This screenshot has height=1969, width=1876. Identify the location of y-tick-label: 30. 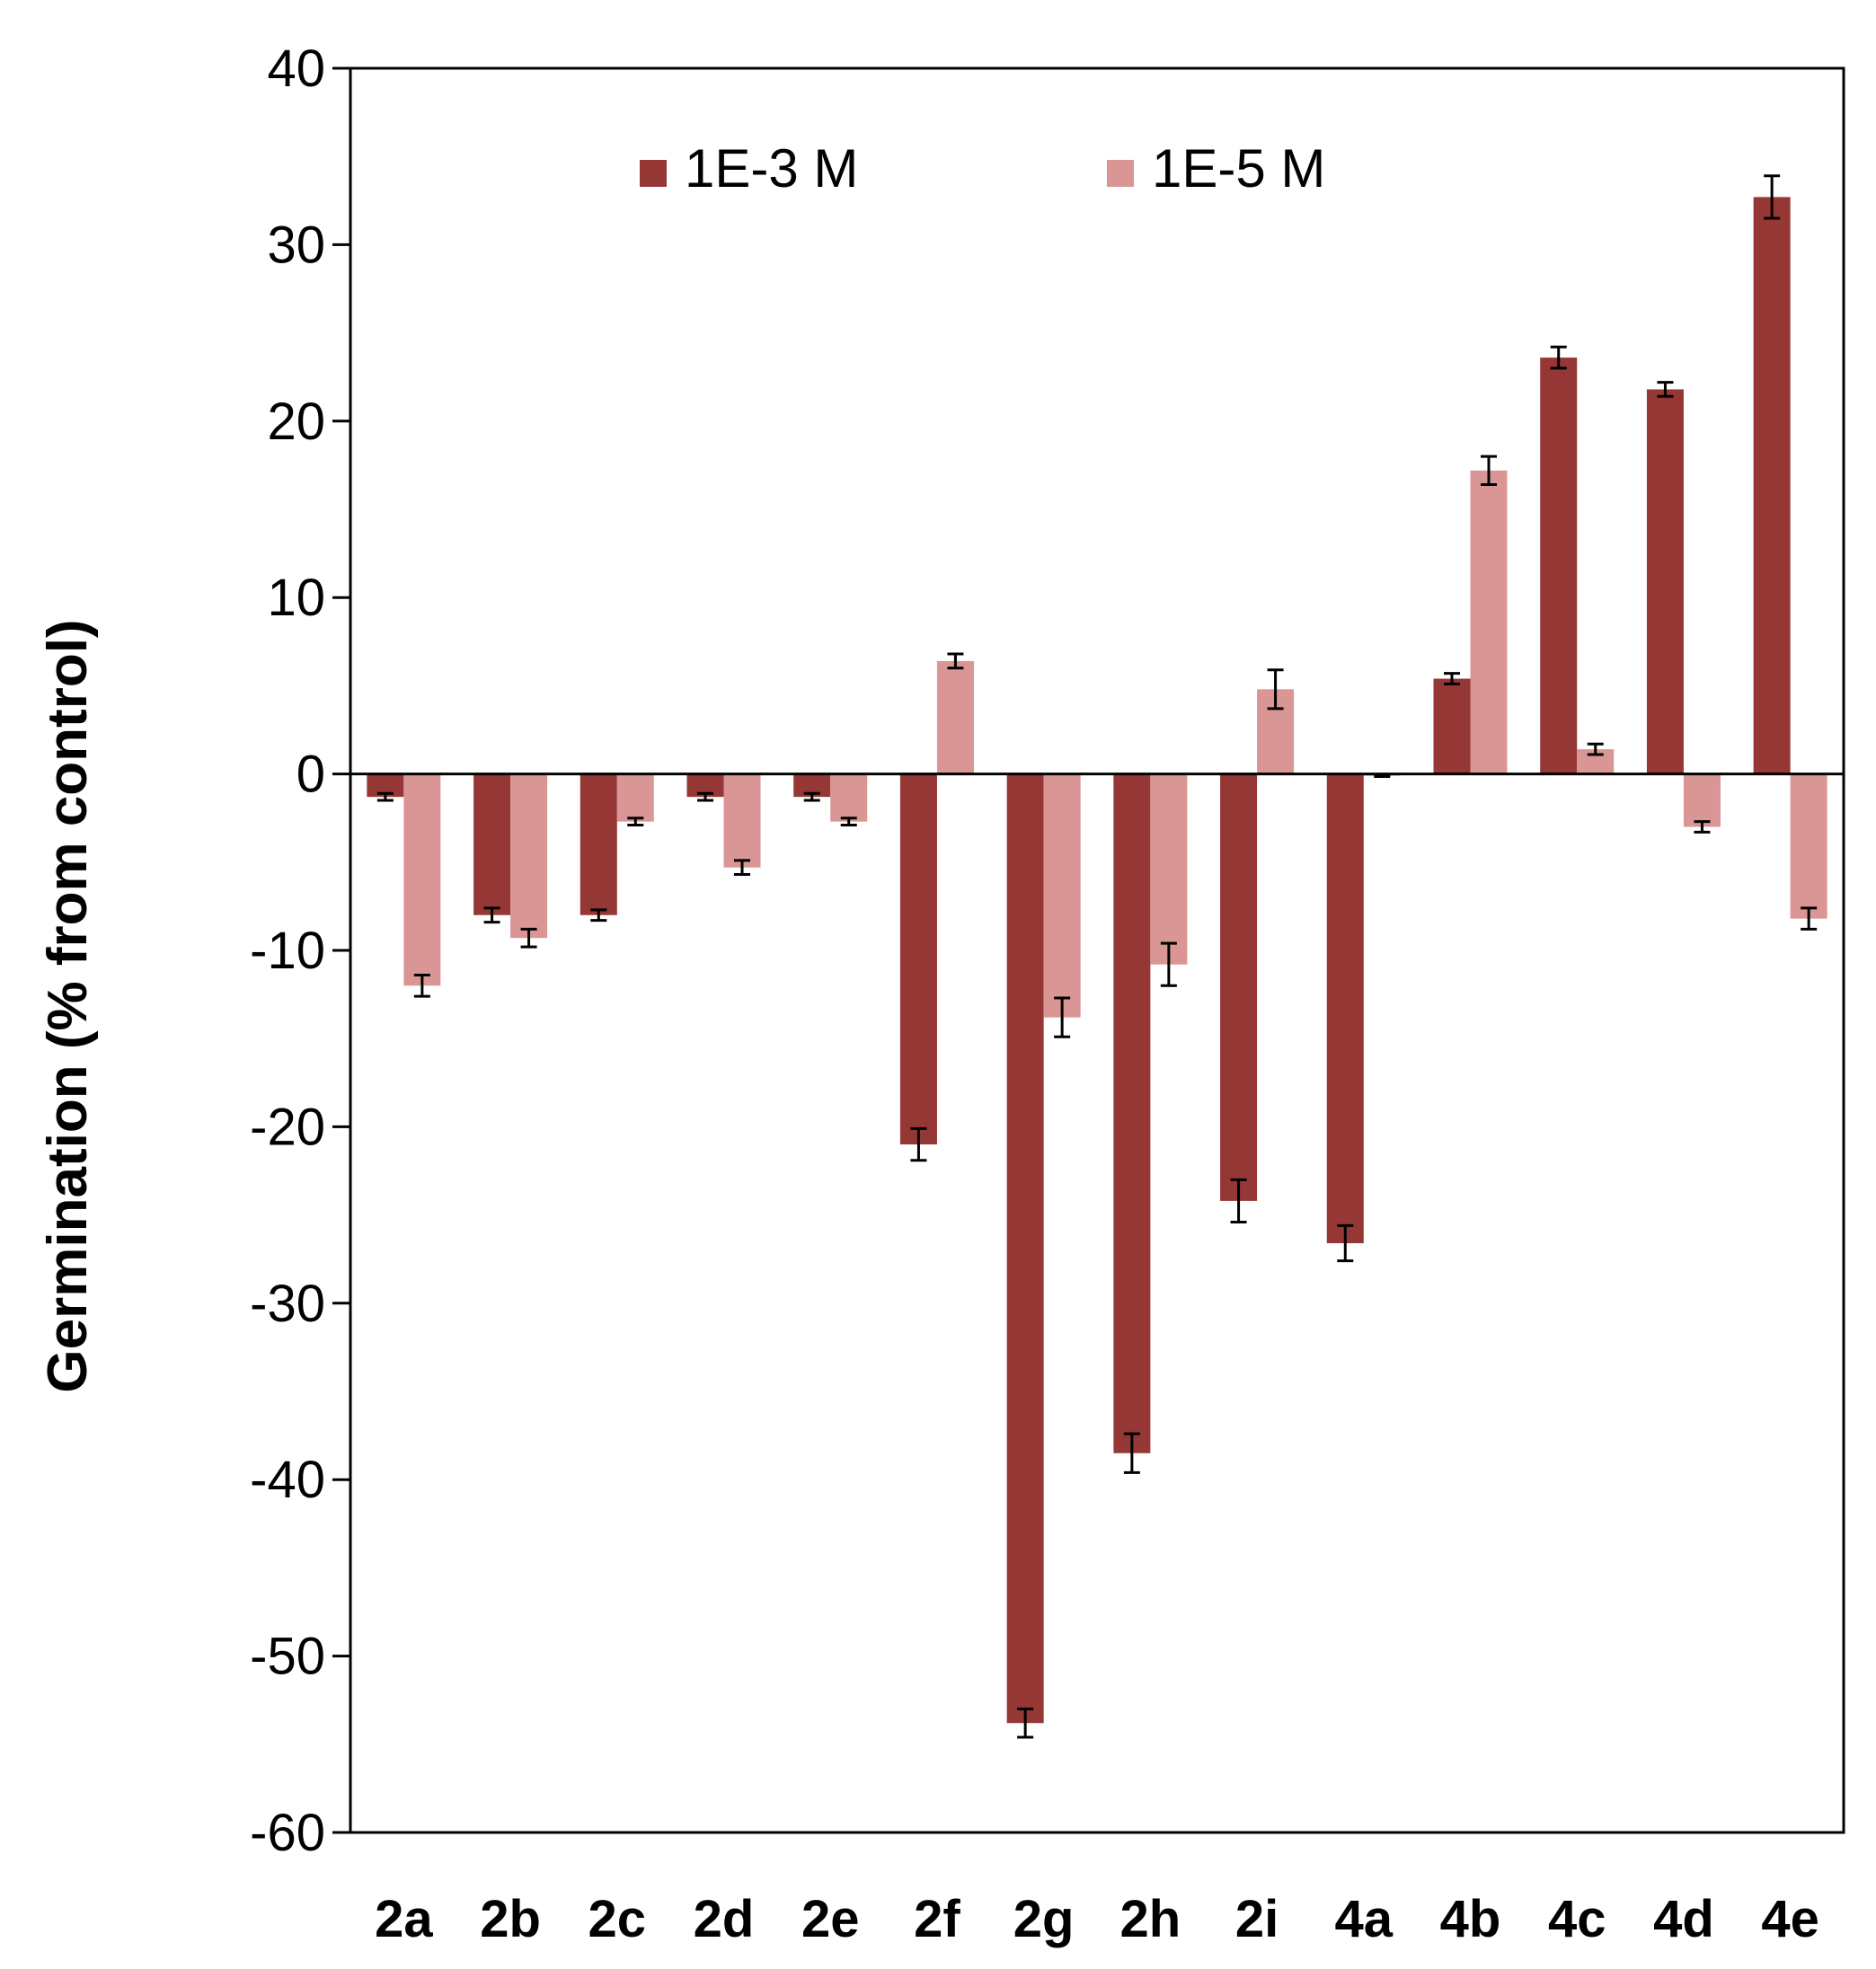
(296, 245).